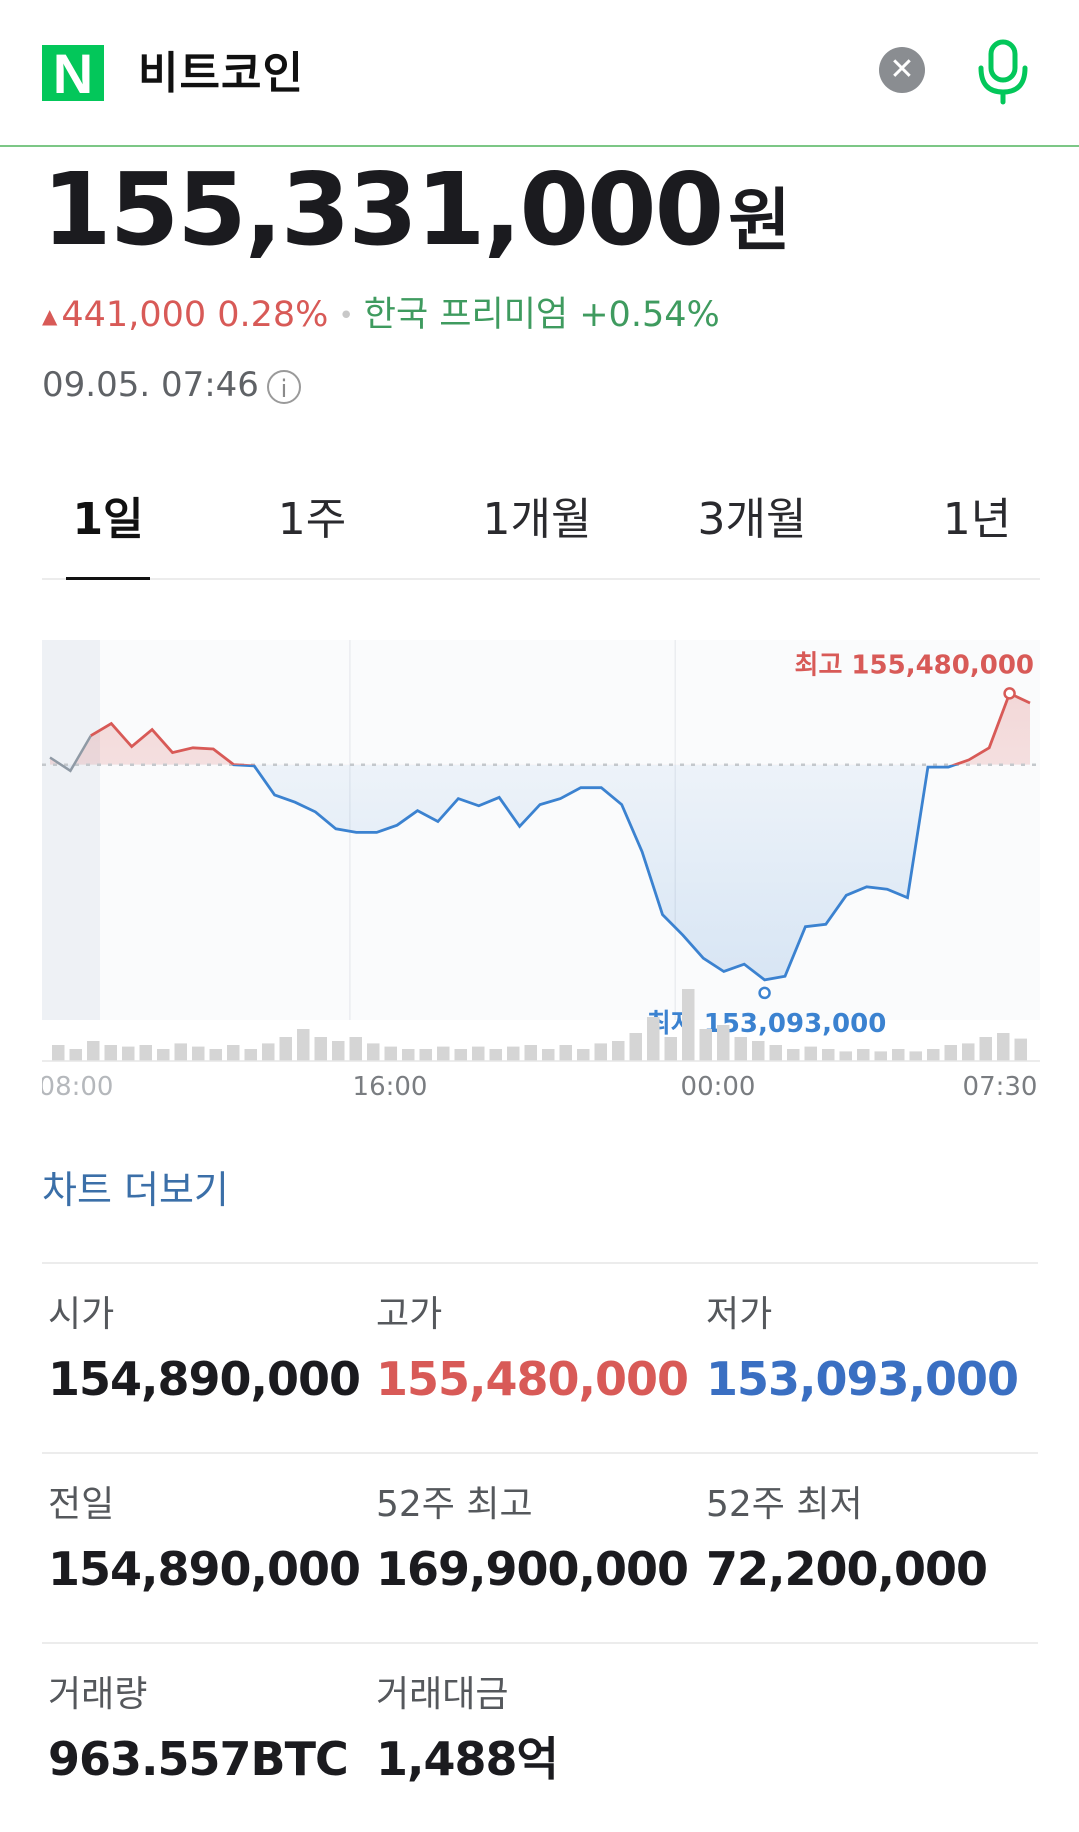 The width and height of the screenshot is (1079, 1832). What do you see at coordinates (208, 1351) in the screenshot?
I see `stat-open: 시가 154,890,000` at bounding box center [208, 1351].